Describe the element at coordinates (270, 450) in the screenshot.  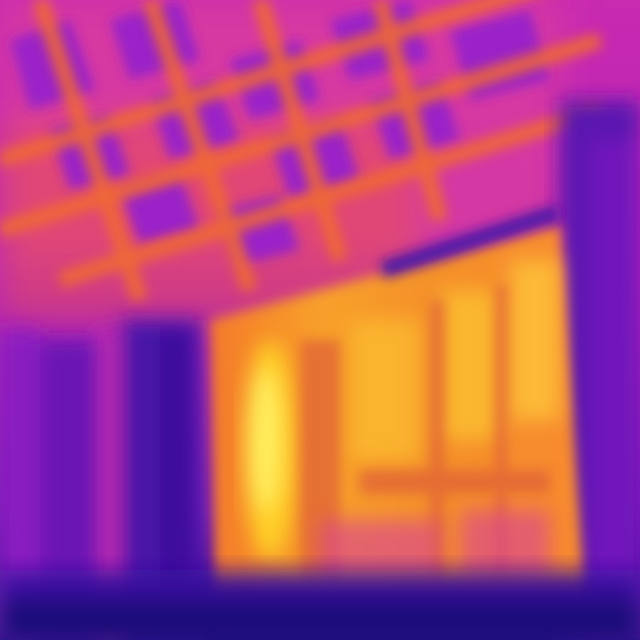
I see `hot-figure` at that location.